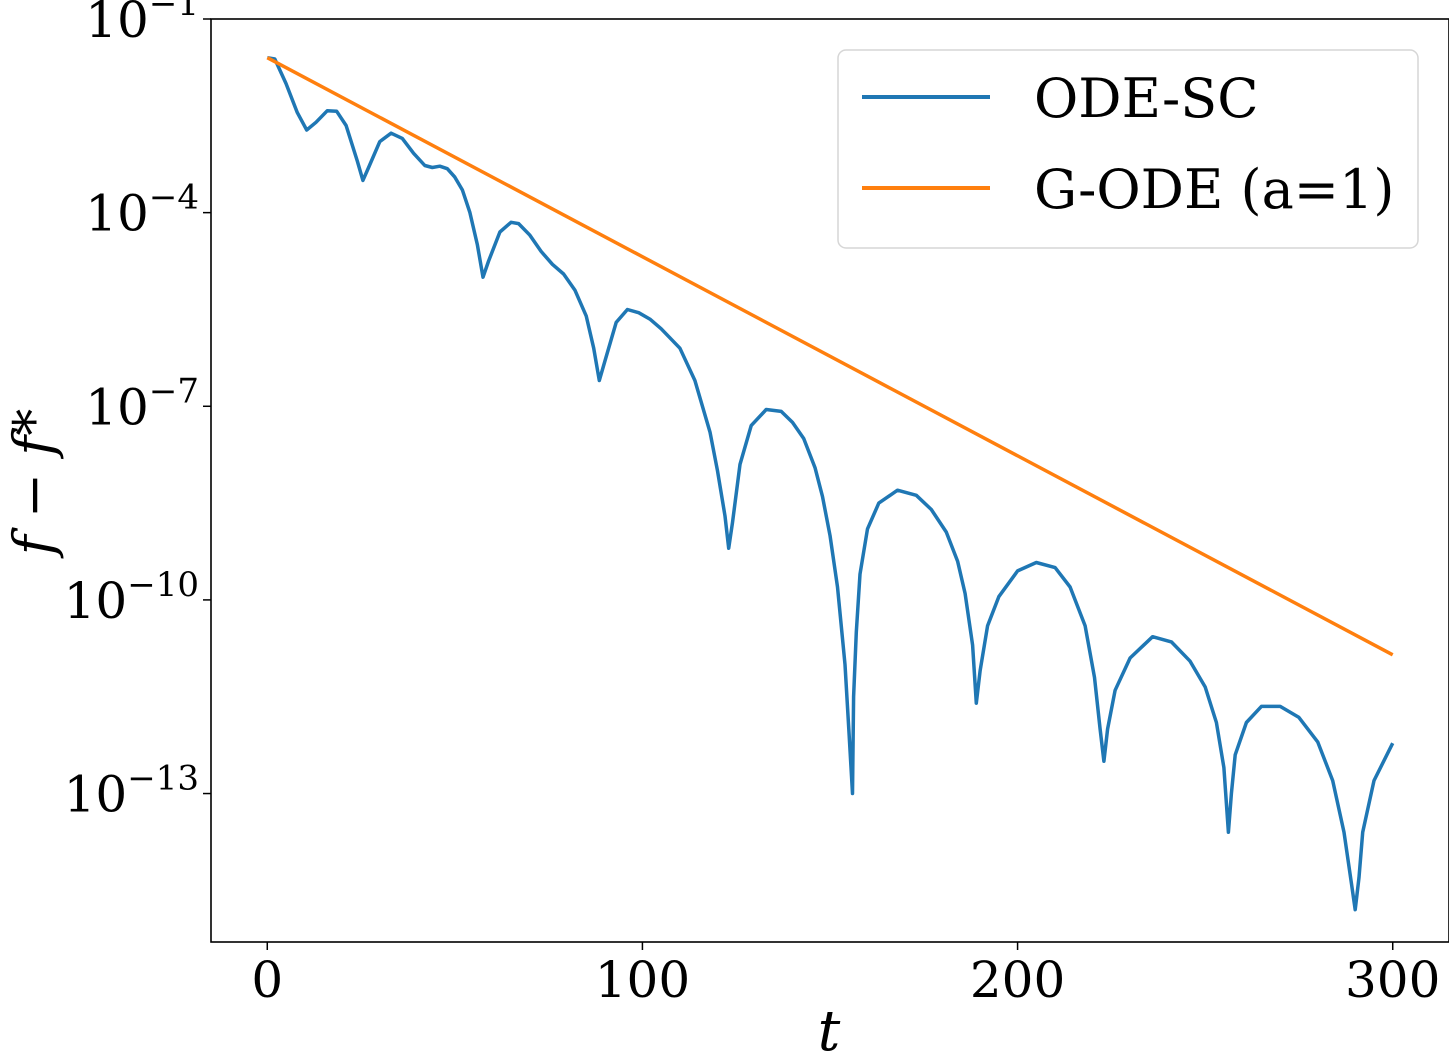 This screenshot has height=1063, width=1449. I want to click on y-tick-label: 10⁻¹³, so click(131, 791).